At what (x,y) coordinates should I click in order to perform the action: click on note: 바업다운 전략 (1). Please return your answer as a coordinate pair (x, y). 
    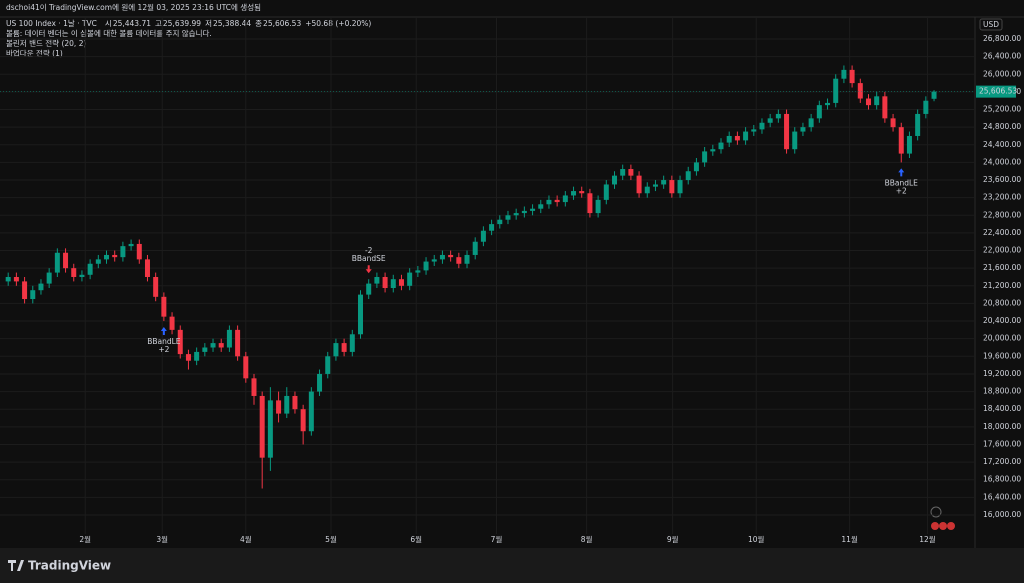
    Looking at the image, I should click on (34, 53).